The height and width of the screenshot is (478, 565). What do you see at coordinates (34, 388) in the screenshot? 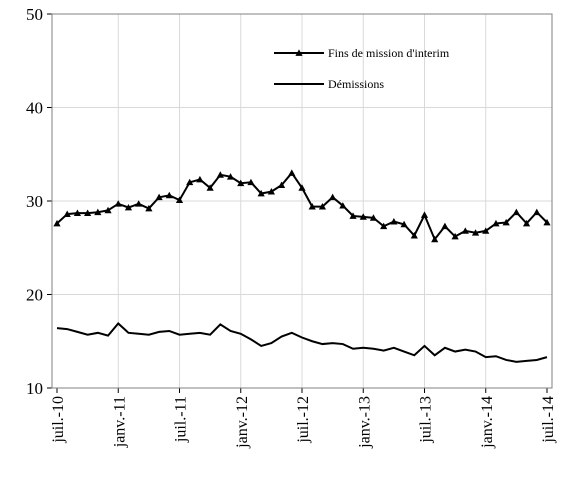
I see `y-tick-label: 10` at bounding box center [34, 388].